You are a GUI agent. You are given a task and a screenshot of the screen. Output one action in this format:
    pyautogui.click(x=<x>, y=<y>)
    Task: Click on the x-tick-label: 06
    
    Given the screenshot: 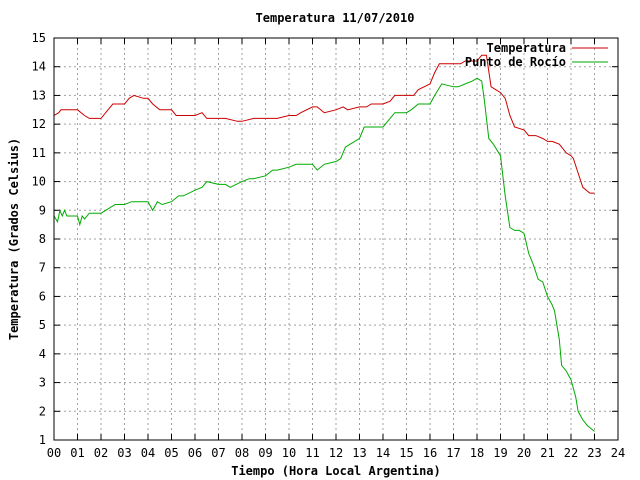 What is the action you would take?
    pyautogui.click(x=195, y=453)
    